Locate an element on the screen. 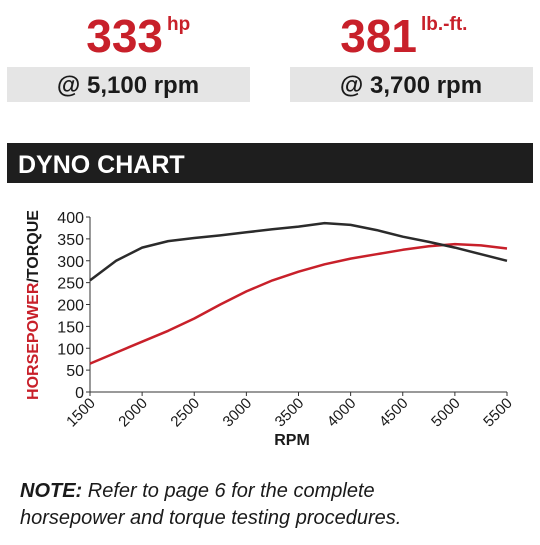 This screenshot has height=545, width=540. y-tick-label: 350 is located at coordinates (70, 240).